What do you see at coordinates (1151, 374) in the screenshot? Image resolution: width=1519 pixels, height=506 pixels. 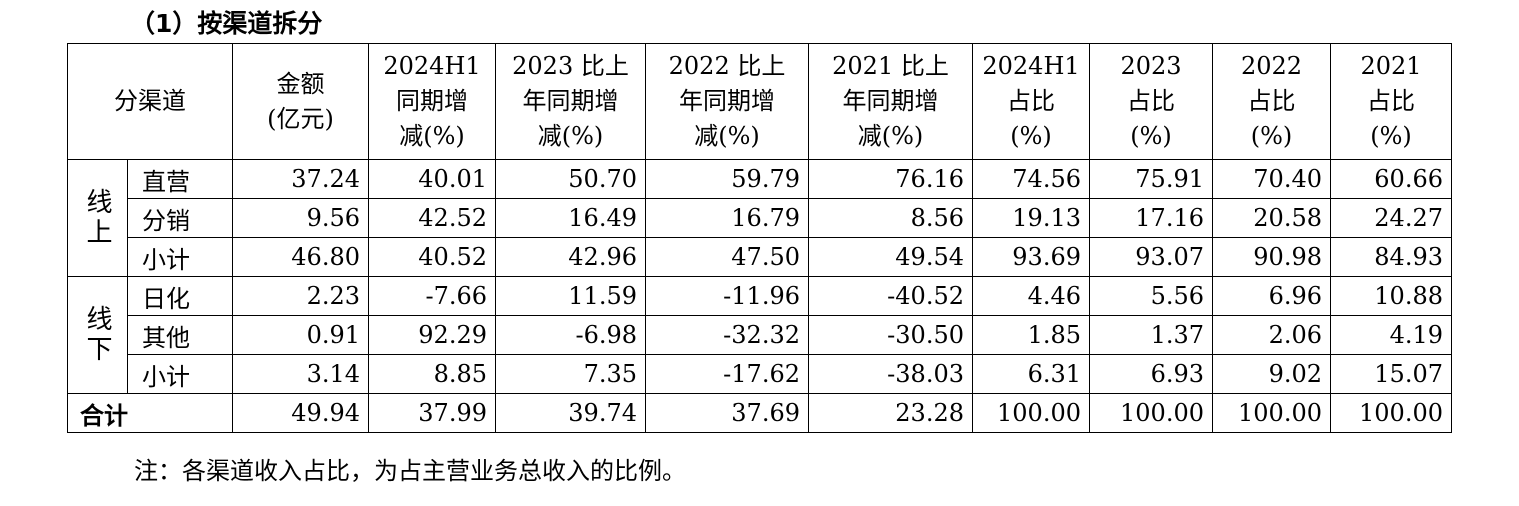 I see `value-cell: 6.93` at bounding box center [1151, 374].